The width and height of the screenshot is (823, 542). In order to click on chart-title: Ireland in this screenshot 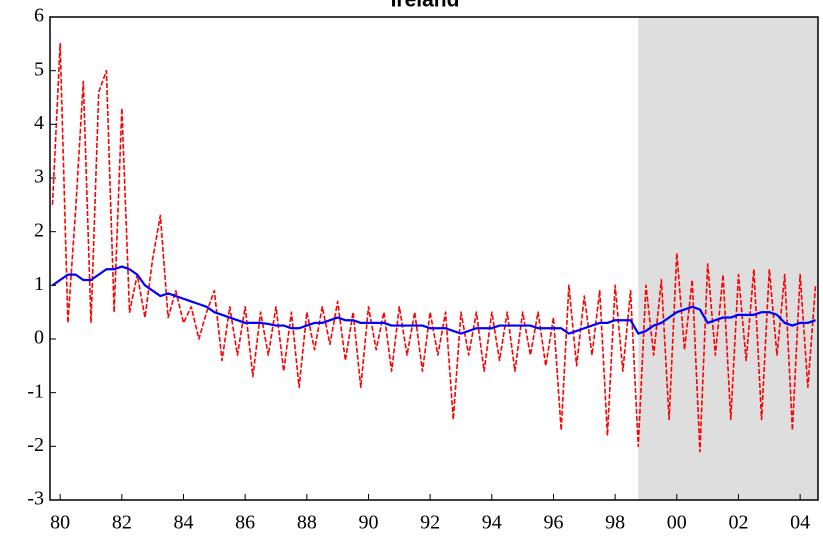, I will do `click(425, 6)`.